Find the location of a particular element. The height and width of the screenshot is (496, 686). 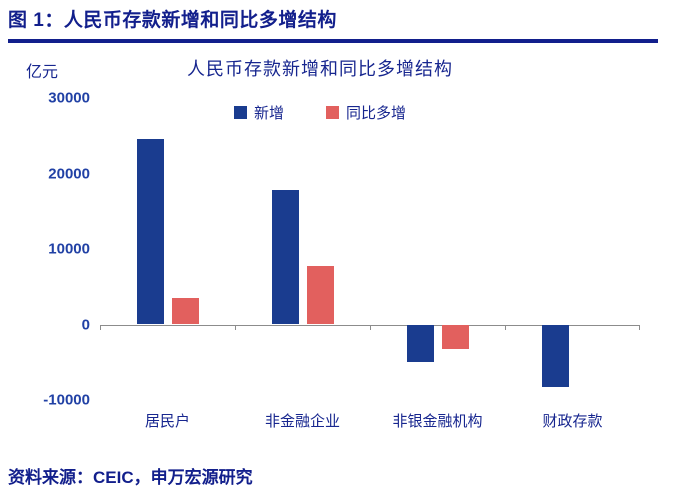

y-axis-tick-label: -10000 is located at coordinates (66, 400).